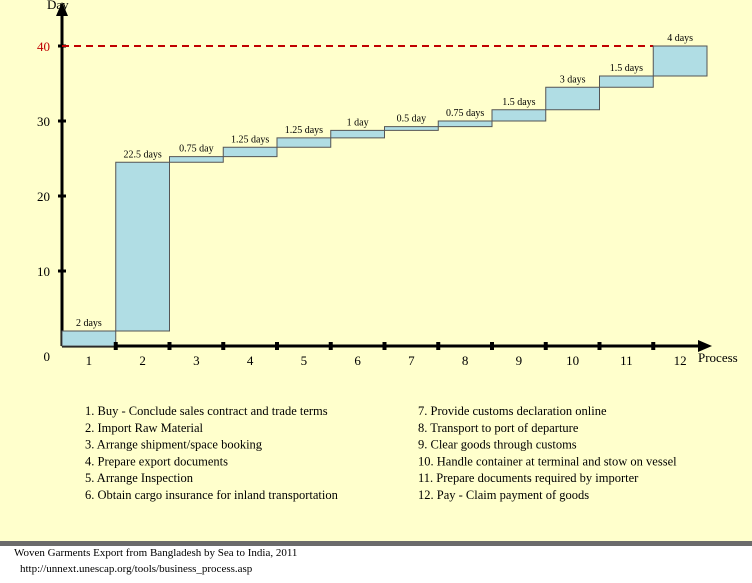 The height and width of the screenshot is (583, 752). I want to click on separator, so click(376, 543).